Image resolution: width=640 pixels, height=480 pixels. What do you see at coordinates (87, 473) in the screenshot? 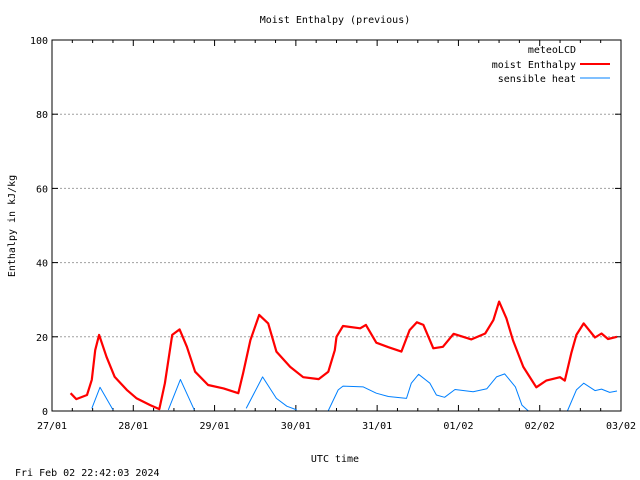
I see `footer-timestamp: Fri Feb 02 22:42:03 2024` at bounding box center [87, 473].